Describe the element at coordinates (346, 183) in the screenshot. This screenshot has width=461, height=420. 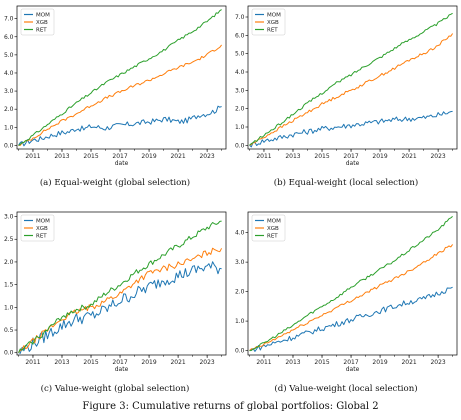
I see `subcaption-b: (b) Equal-weight (local selection)` at that location.